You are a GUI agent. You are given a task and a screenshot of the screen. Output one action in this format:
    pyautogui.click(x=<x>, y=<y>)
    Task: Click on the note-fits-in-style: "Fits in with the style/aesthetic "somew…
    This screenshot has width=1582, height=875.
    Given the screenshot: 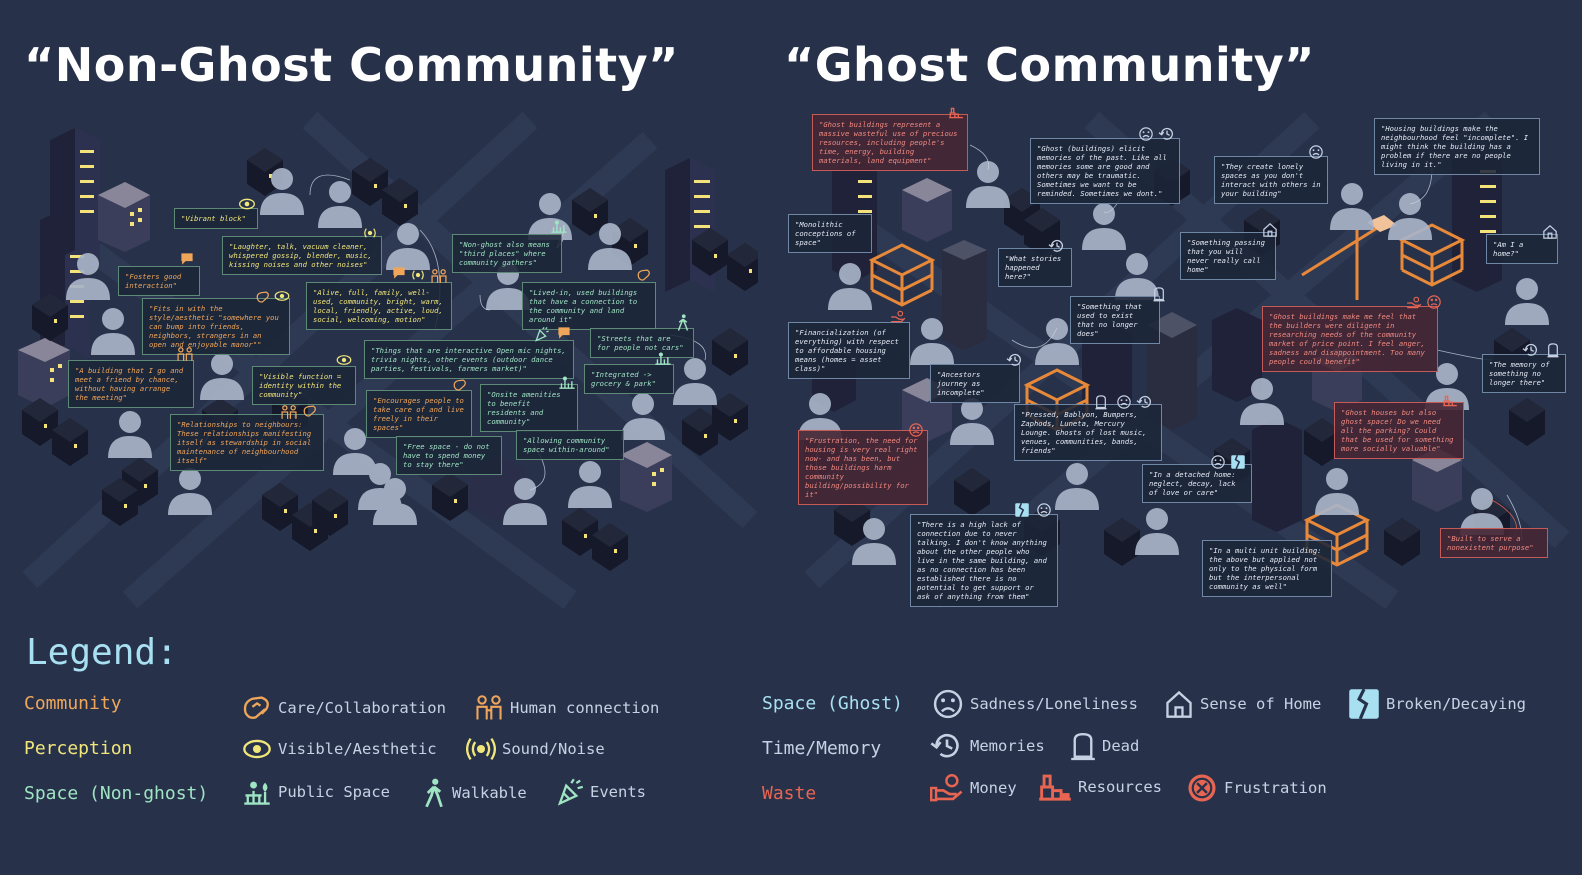 What is the action you would take?
    pyautogui.click(x=216, y=326)
    